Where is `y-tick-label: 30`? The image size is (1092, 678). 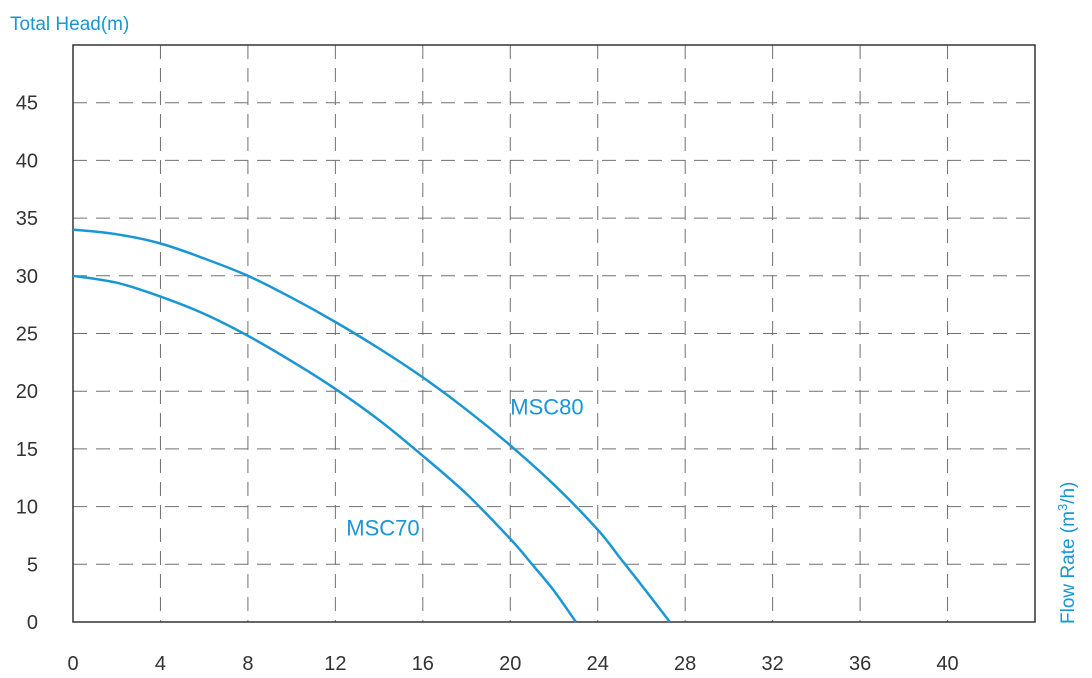 y-tick-label: 30 is located at coordinates (27, 277).